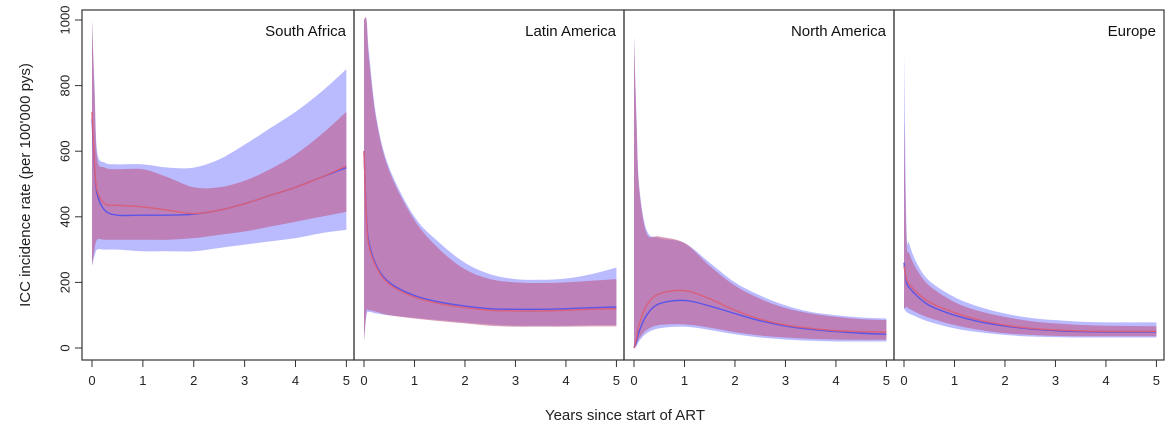 This screenshot has width=1170, height=432. What do you see at coordinates (69, 179) in the screenshot?
I see `y-axis: 0 200 400 600 800 1000` at bounding box center [69, 179].